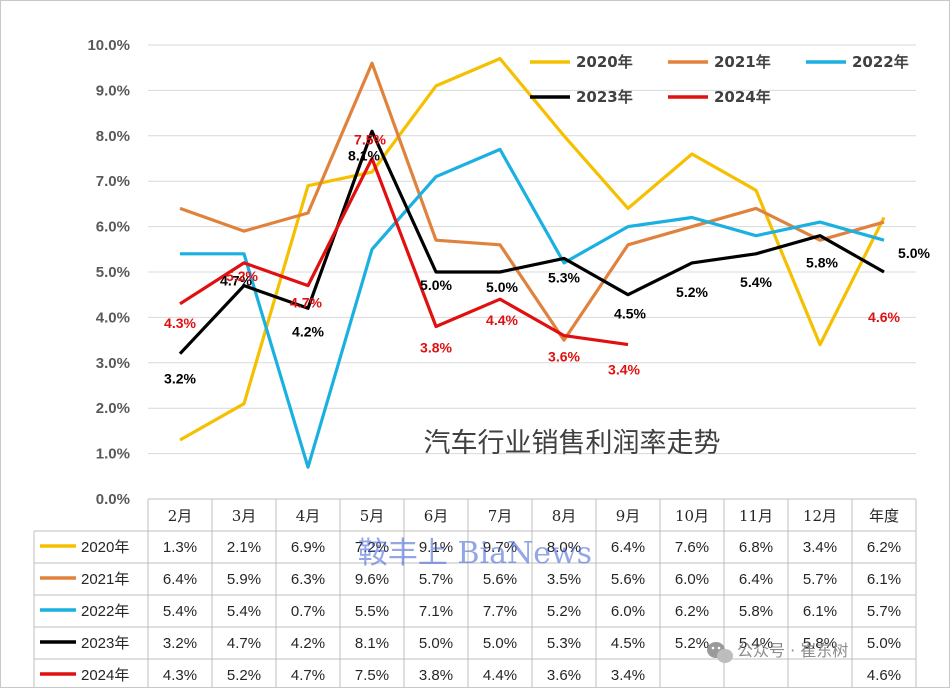 This screenshot has height=688, width=950. I want to click on data-label: 5.0%, so click(502, 287).